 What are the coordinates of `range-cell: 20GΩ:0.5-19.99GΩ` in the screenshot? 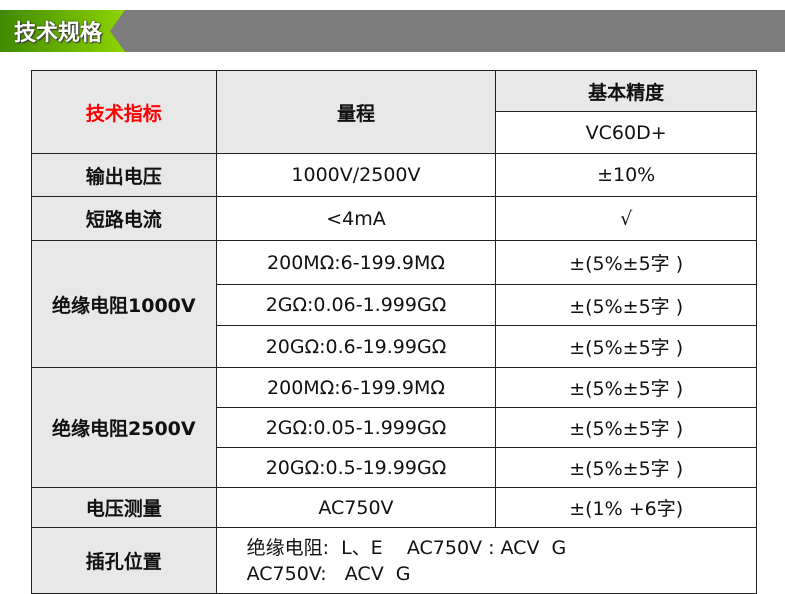 It's located at (356, 467).